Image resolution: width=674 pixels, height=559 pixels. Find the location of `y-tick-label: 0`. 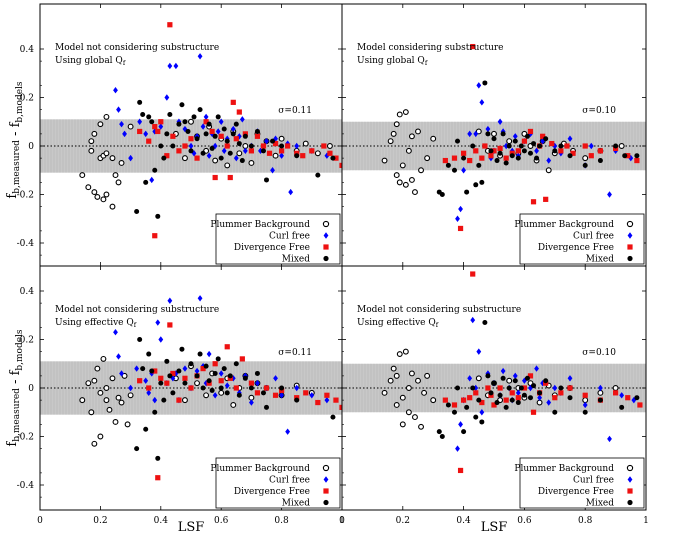

y-tick-label: 0 is located at coordinates (31, 147).